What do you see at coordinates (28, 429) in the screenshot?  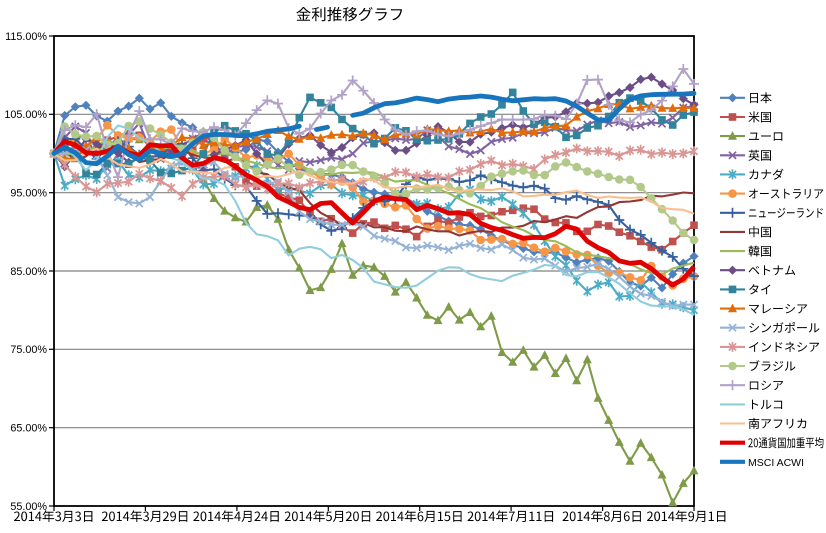 I see `svg-text: 65.00%` at bounding box center [28, 429].